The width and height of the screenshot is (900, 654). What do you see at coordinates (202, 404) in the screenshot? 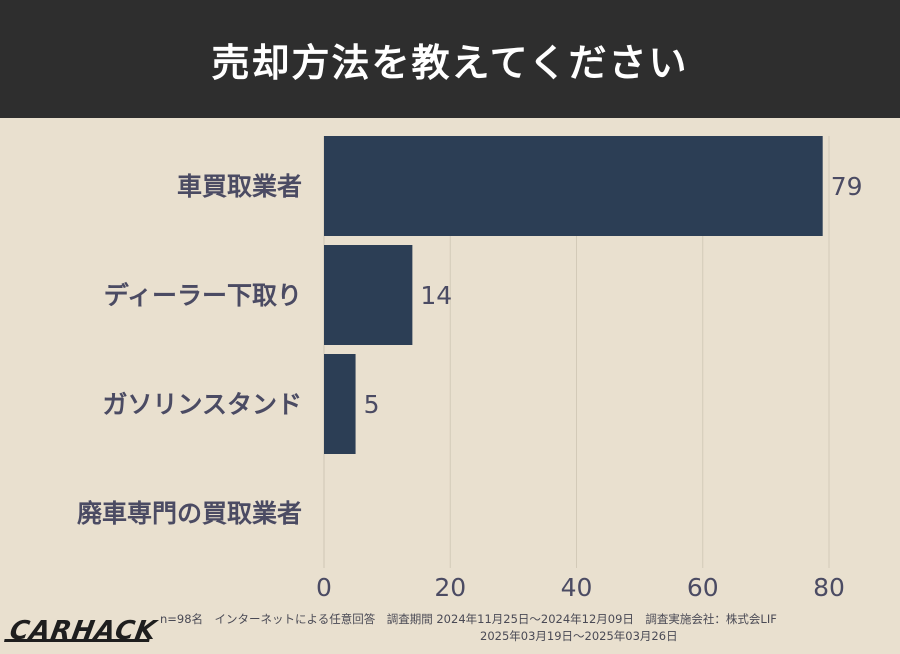
I see `category-label: ガソリンスタンド` at bounding box center [202, 404].